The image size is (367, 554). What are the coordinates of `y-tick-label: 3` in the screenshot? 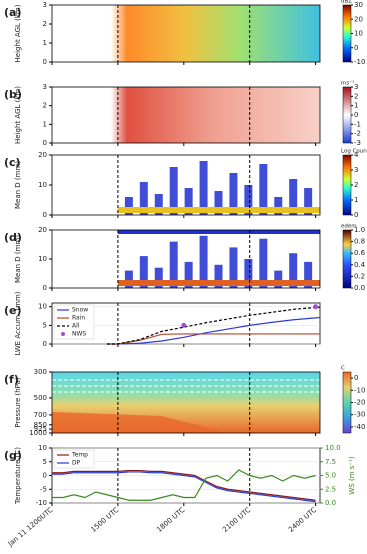 It's located at (45, 5).